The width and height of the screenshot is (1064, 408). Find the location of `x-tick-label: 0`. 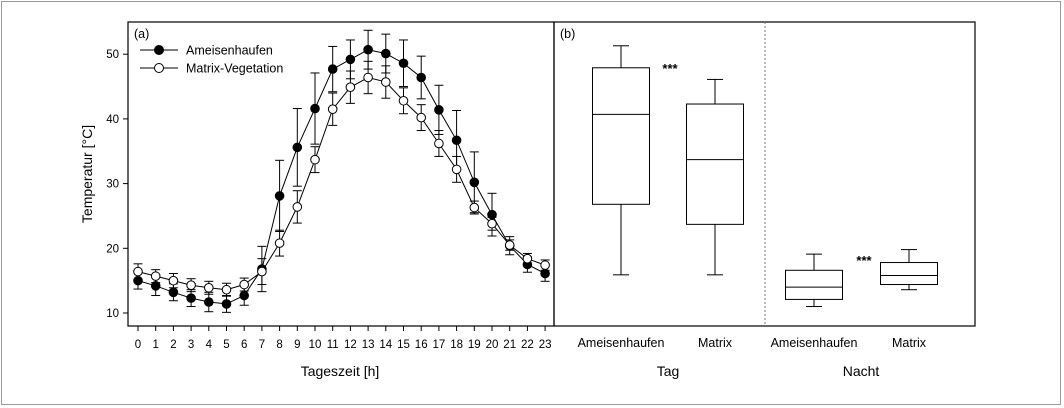

x-tick-label: 0 is located at coordinates (138, 345).